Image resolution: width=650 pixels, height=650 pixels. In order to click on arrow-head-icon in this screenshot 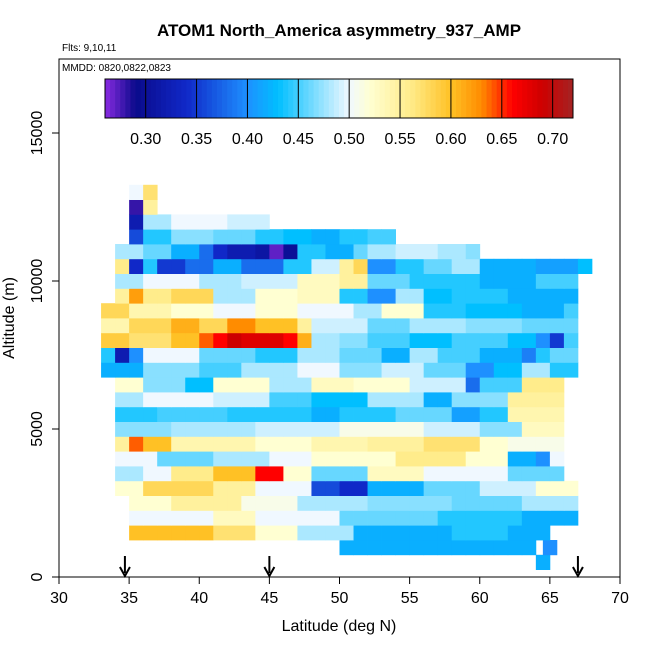, I will do `click(269, 572)`.